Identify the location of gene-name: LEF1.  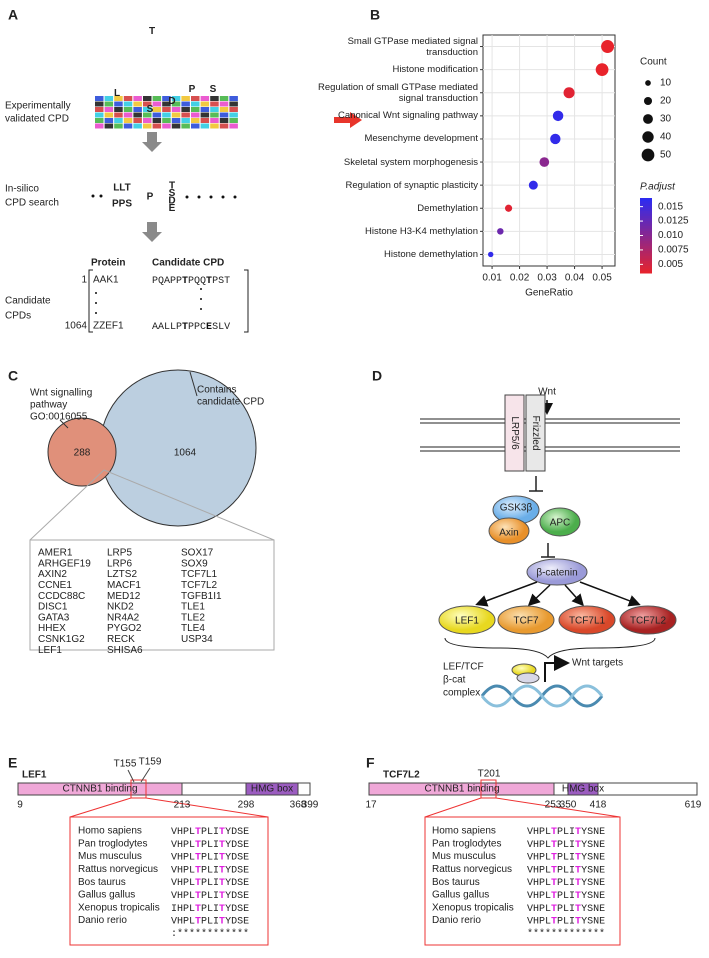
(50, 650).